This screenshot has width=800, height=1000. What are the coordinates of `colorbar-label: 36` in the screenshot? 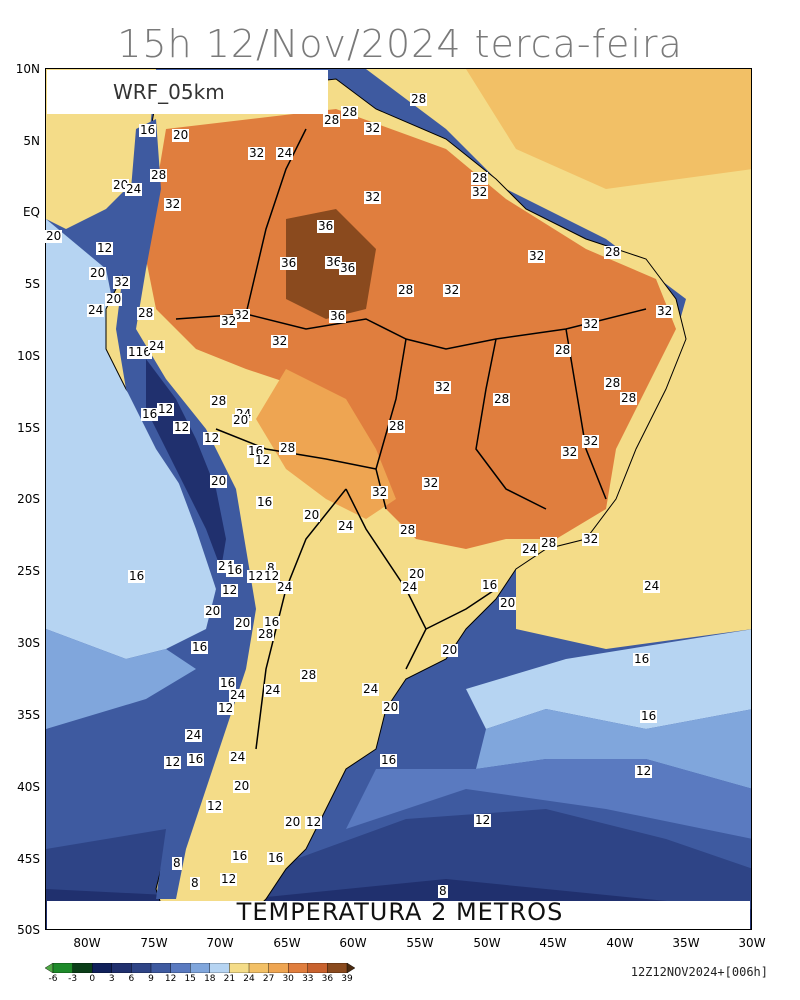 It's located at (327, 979).